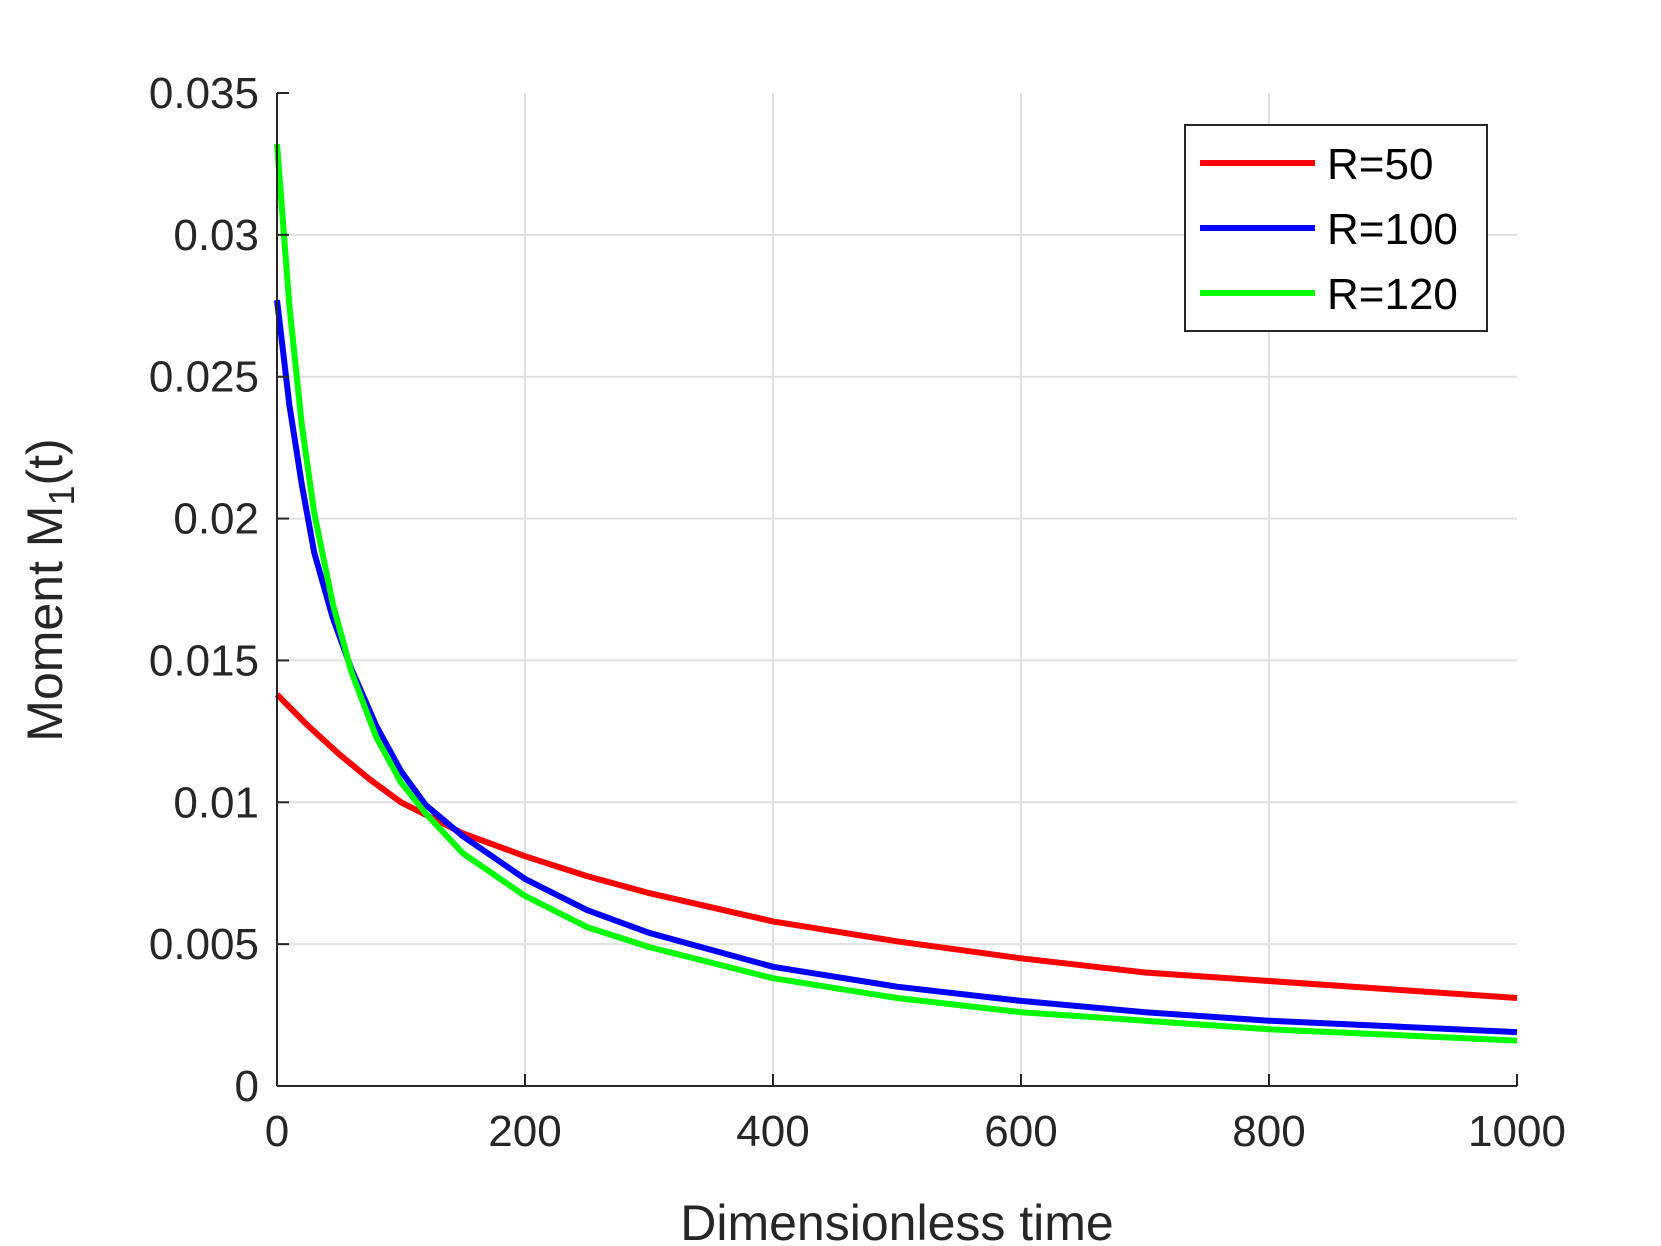 This screenshot has height=1246, width=1661. What do you see at coordinates (772, 1131) in the screenshot?
I see `x-tick-label: 400` at bounding box center [772, 1131].